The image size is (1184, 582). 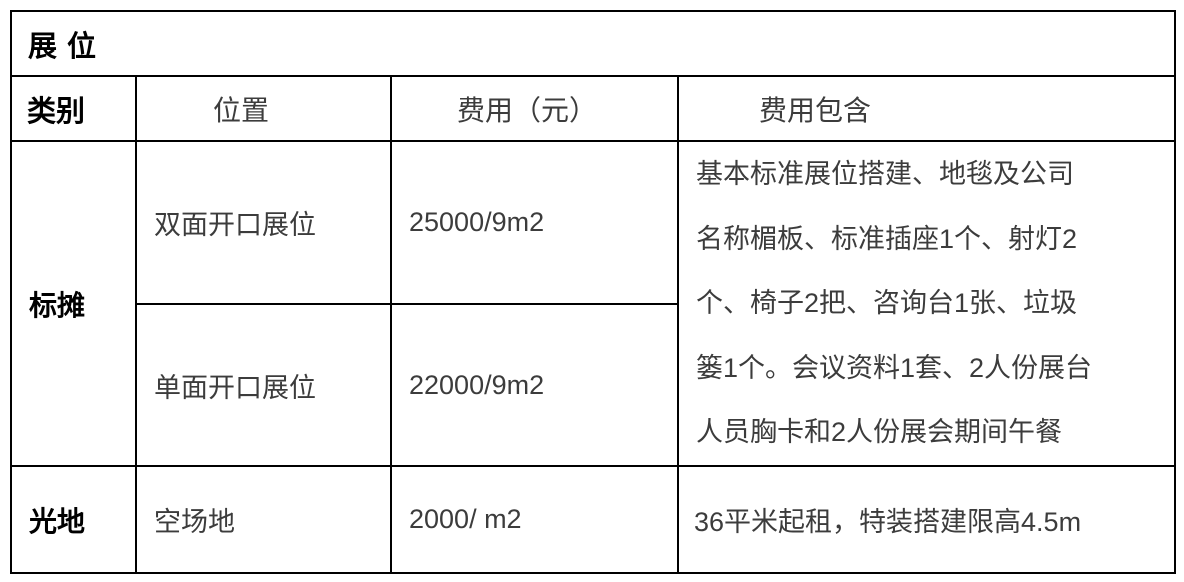 I want to click on table-title: 展 位, so click(x=593, y=43).